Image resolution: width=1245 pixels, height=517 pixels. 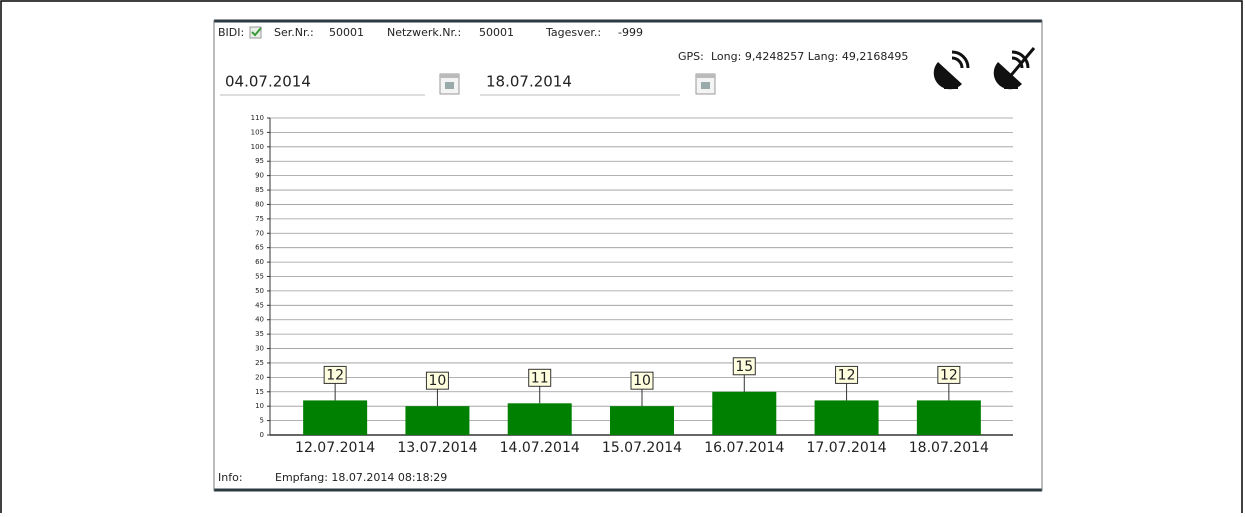 What do you see at coordinates (259, 161) in the screenshot?
I see `y-tick-label: 95` at bounding box center [259, 161].